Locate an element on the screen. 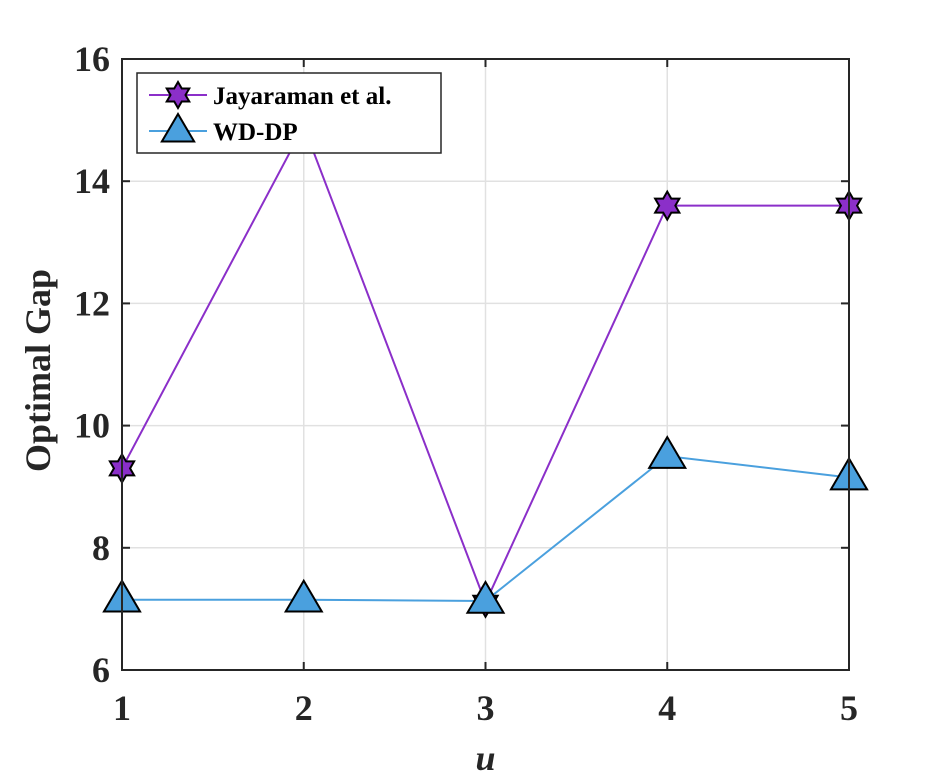 Image resolution: width=938 pixels, height=781 pixels. legend: Jayaraman et al. WD-DP is located at coordinates (289, 113).